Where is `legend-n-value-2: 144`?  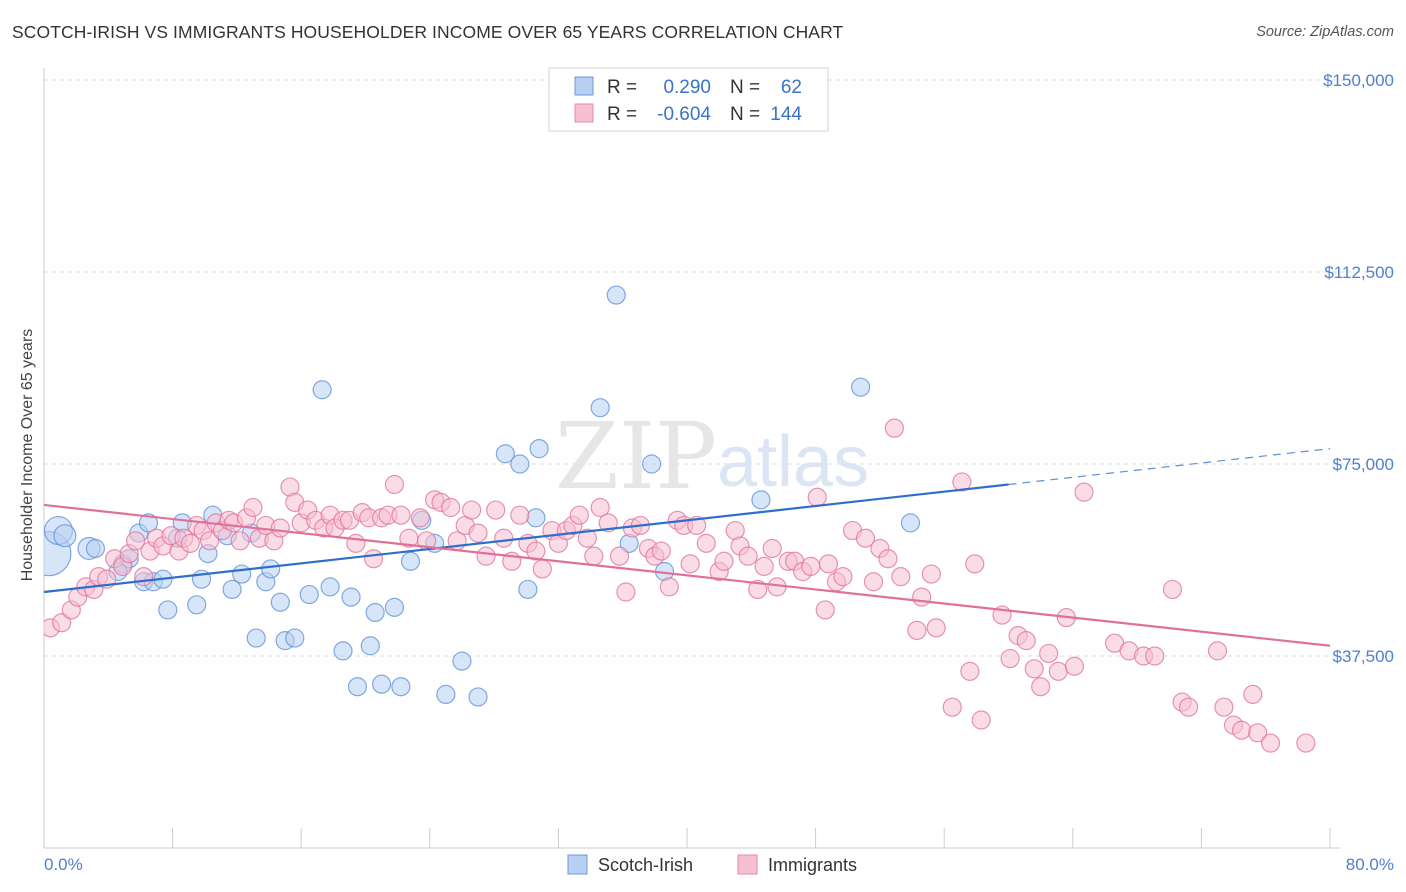 legend-n-value-2: 144 is located at coordinates (786, 114).